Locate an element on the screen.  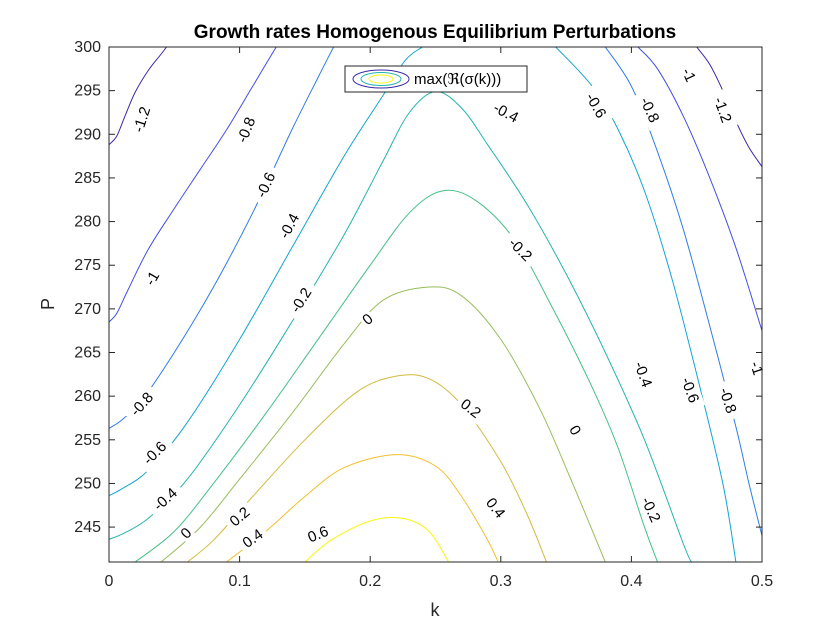
contour-label: -0.4 is located at coordinates (506, 112).